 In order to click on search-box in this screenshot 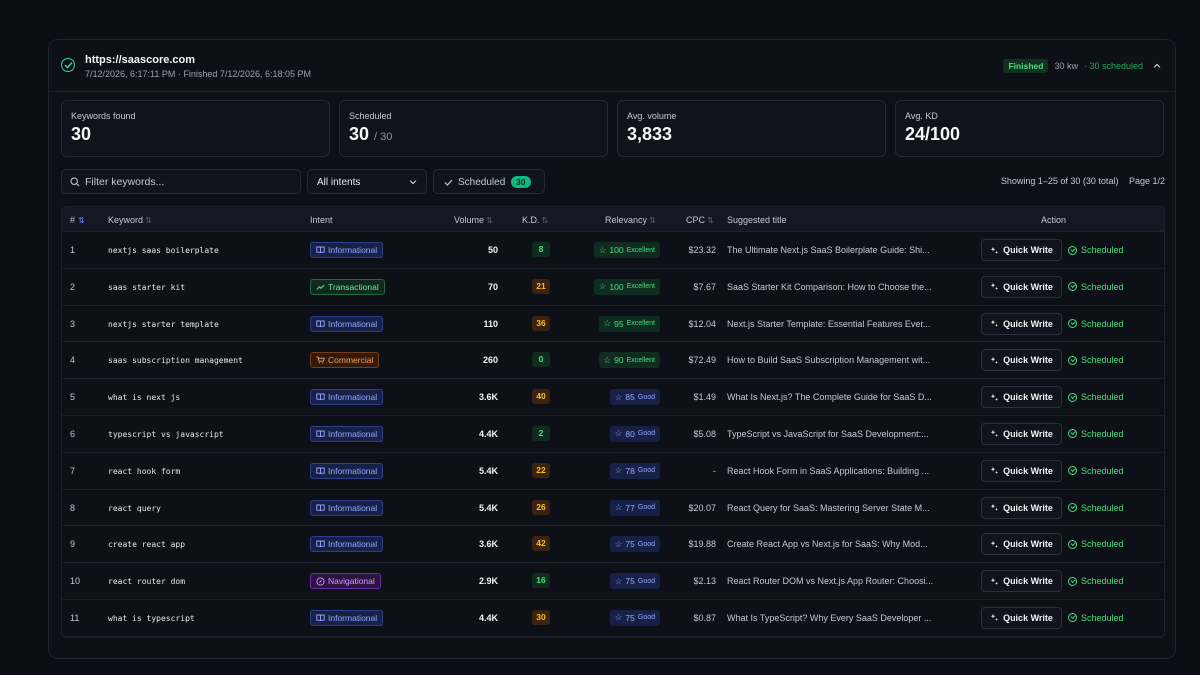, I will do `click(181, 181)`.